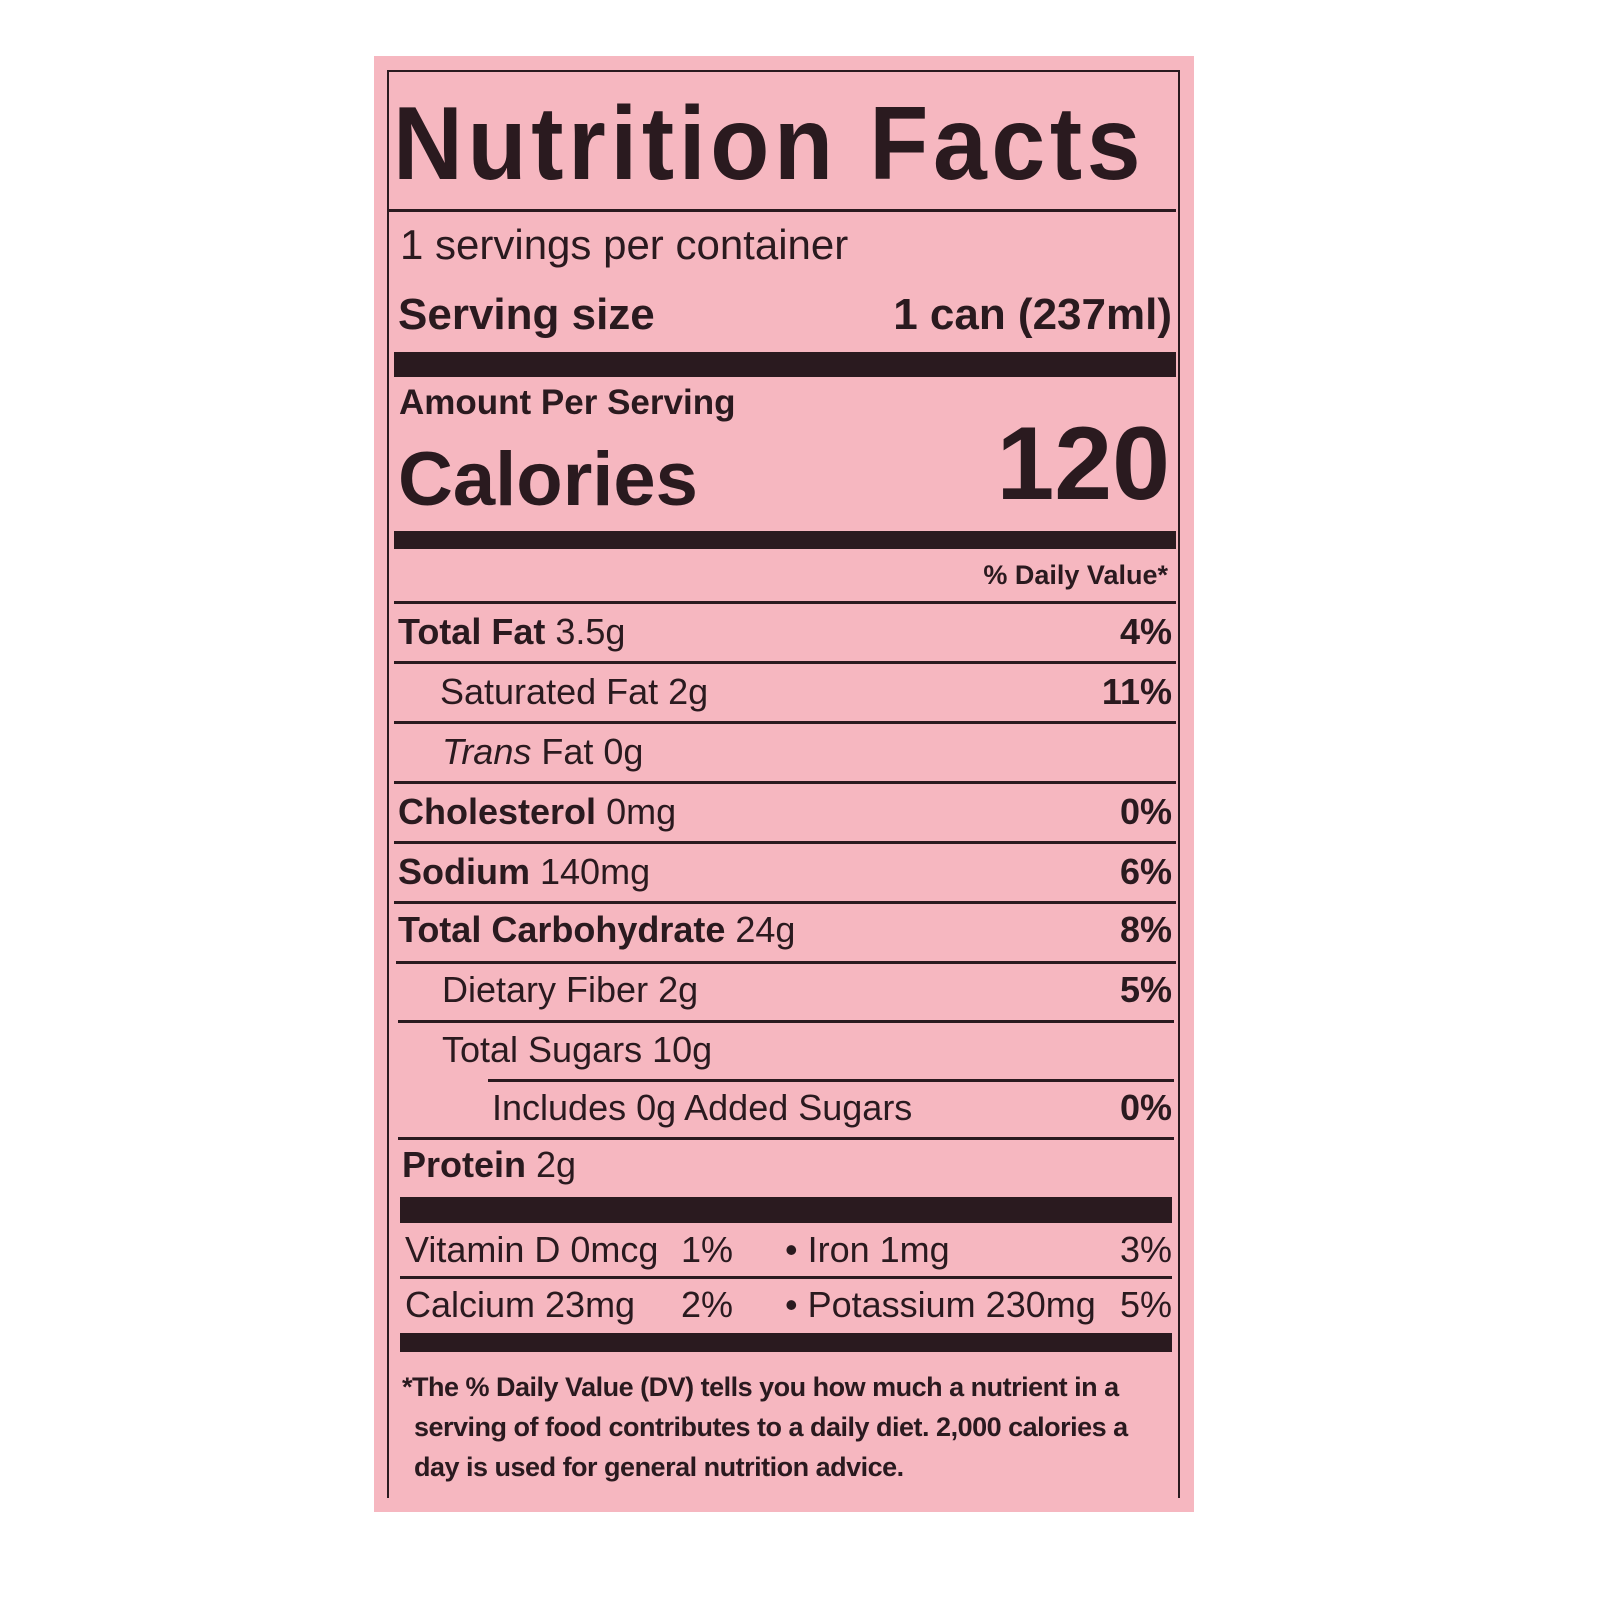 The height and width of the screenshot is (1600, 1600). I want to click on nutrient-row-trans-fat: Trans Fat 0g, so click(543, 751).